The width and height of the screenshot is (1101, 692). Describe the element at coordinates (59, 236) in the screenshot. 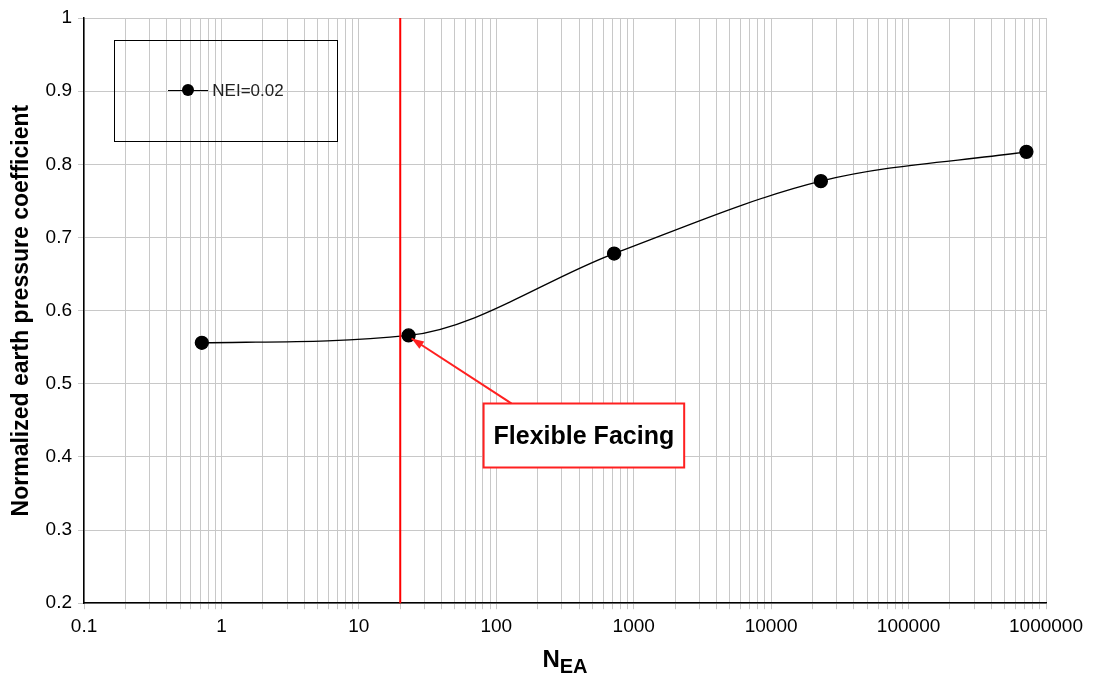

I see `y-tick-label: 0.7` at that location.